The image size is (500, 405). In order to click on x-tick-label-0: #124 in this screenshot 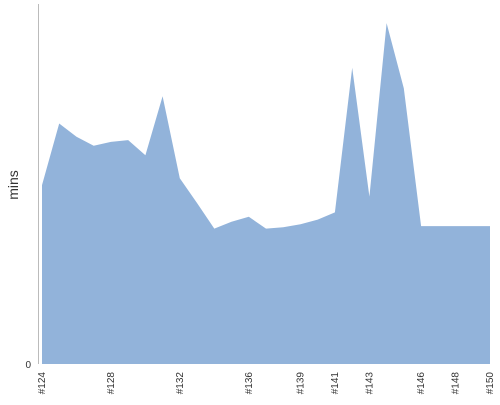, I will do `click(42, 383)`.